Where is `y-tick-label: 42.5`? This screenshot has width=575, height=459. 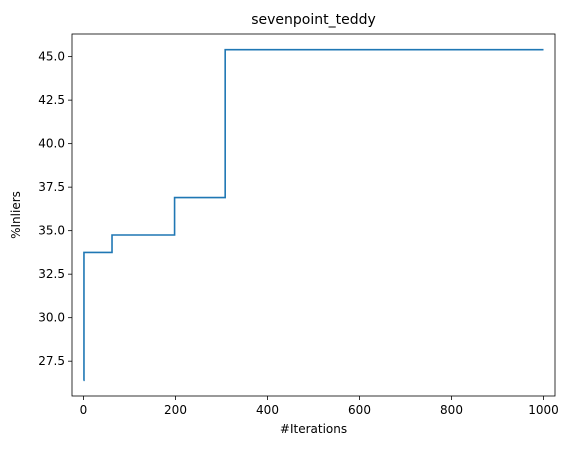
y-tick-label: 42.5 is located at coordinates (51, 100).